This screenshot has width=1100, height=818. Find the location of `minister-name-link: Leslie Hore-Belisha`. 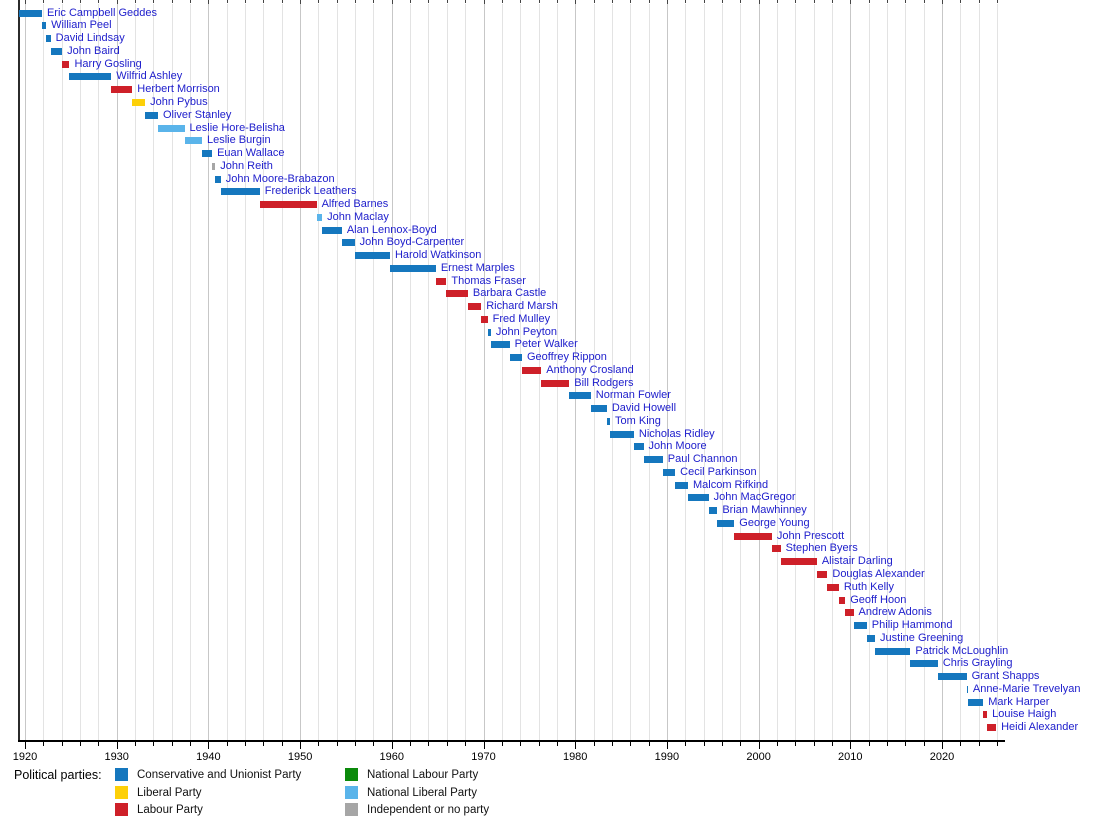

minister-name-link: Leslie Hore-Belisha is located at coordinates (237, 127).